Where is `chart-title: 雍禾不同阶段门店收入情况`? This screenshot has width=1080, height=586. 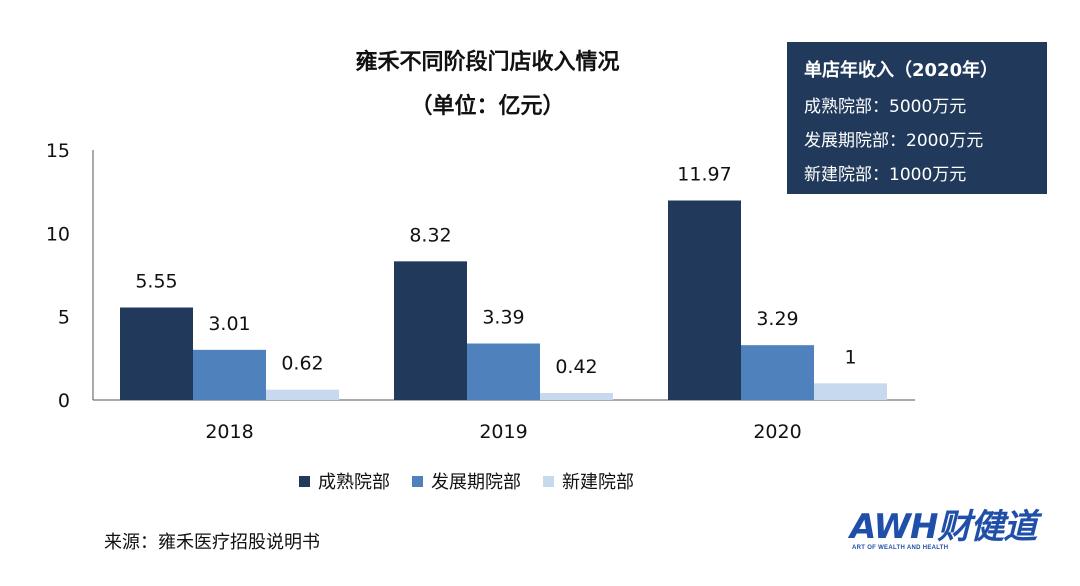
chart-title: 雍禾不同阶段门店收入情况 is located at coordinates (487, 62).